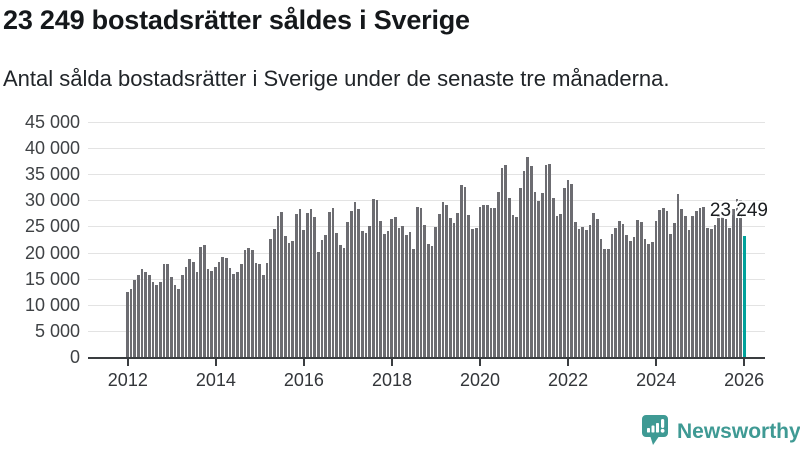 The height and width of the screenshot is (450, 800). Describe the element at coordinates (74, 357) in the screenshot. I see `y-axis-tick-label: 0` at that location.